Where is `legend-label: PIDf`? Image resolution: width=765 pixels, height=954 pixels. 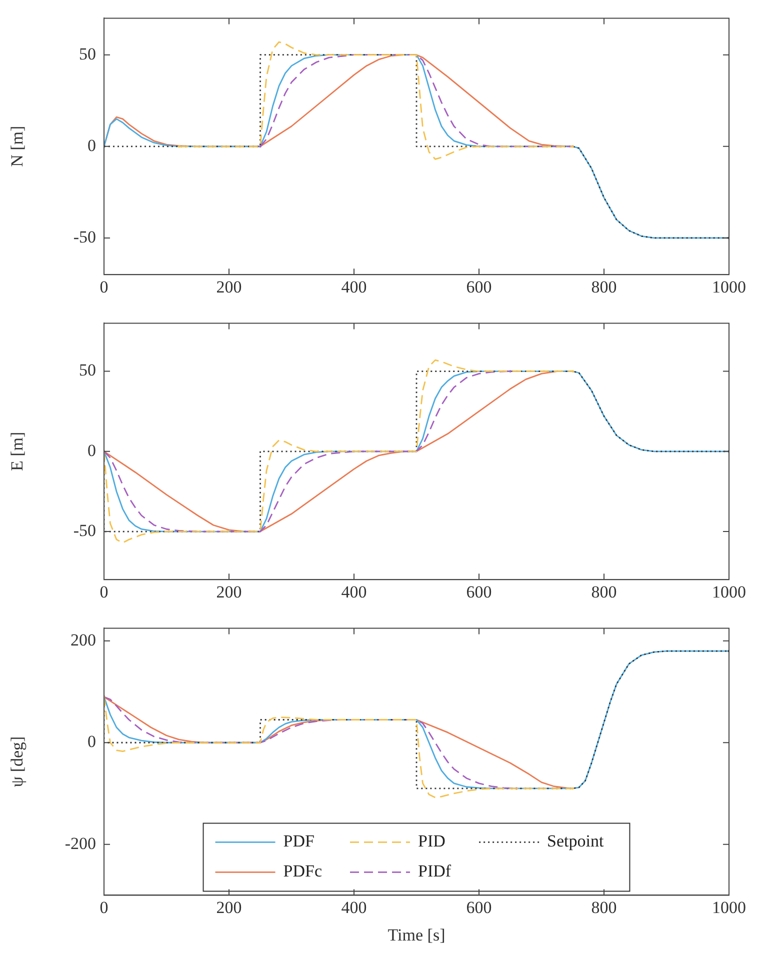
legend-label: PIDf is located at coordinates (435, 871).